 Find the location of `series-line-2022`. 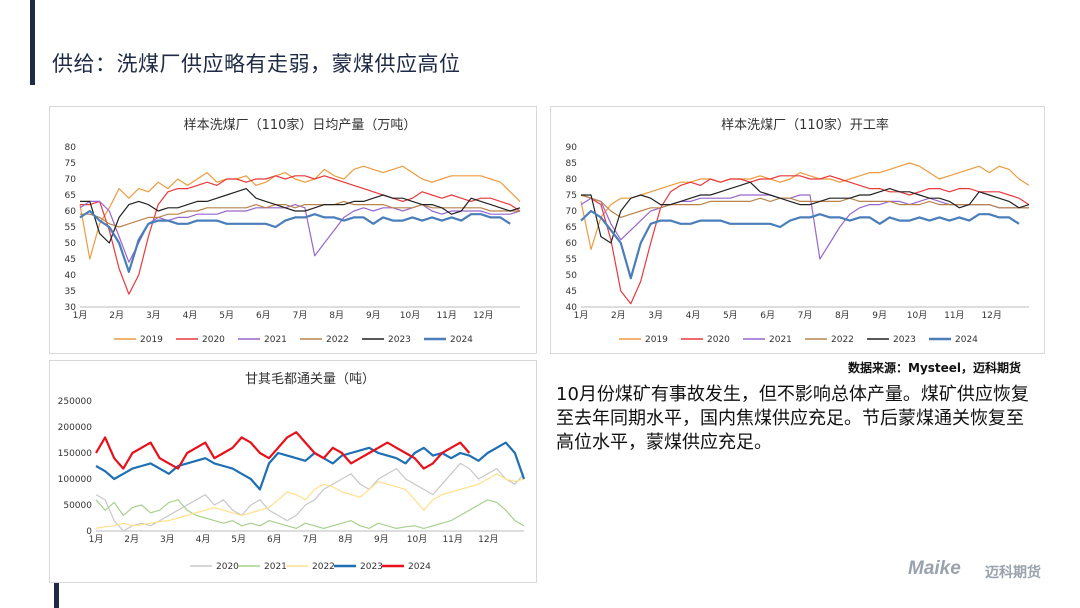

series-line-2022 is located at coordinates (300, 214).